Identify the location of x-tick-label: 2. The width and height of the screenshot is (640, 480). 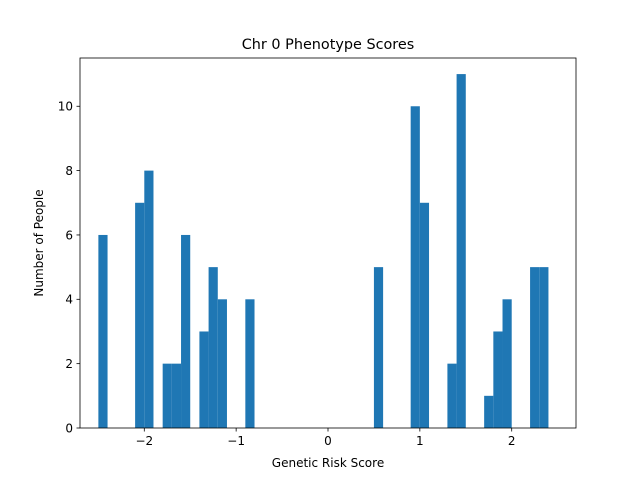
(512, 441).